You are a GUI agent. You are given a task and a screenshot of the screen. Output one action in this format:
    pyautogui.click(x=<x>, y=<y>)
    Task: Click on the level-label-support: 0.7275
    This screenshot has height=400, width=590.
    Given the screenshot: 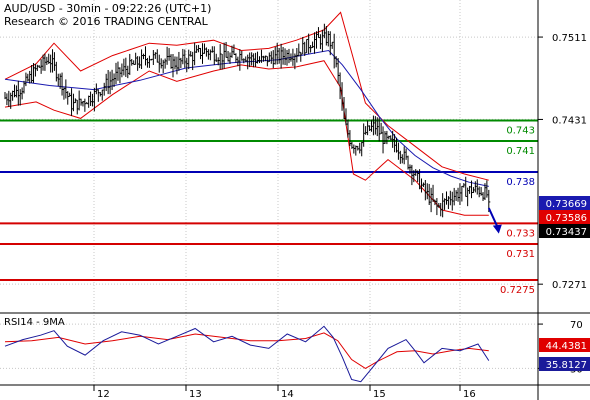 What is the action you would take?
    pyautogui.click(x=517, y=290)
    